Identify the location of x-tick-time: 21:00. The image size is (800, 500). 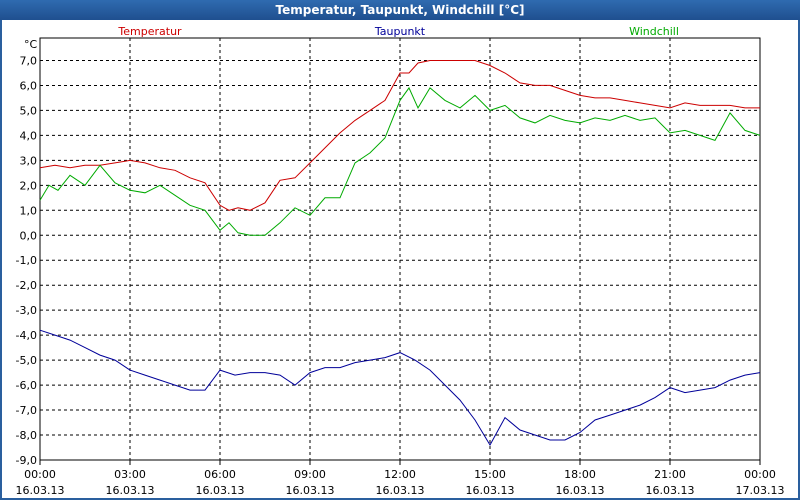
(670, 474).